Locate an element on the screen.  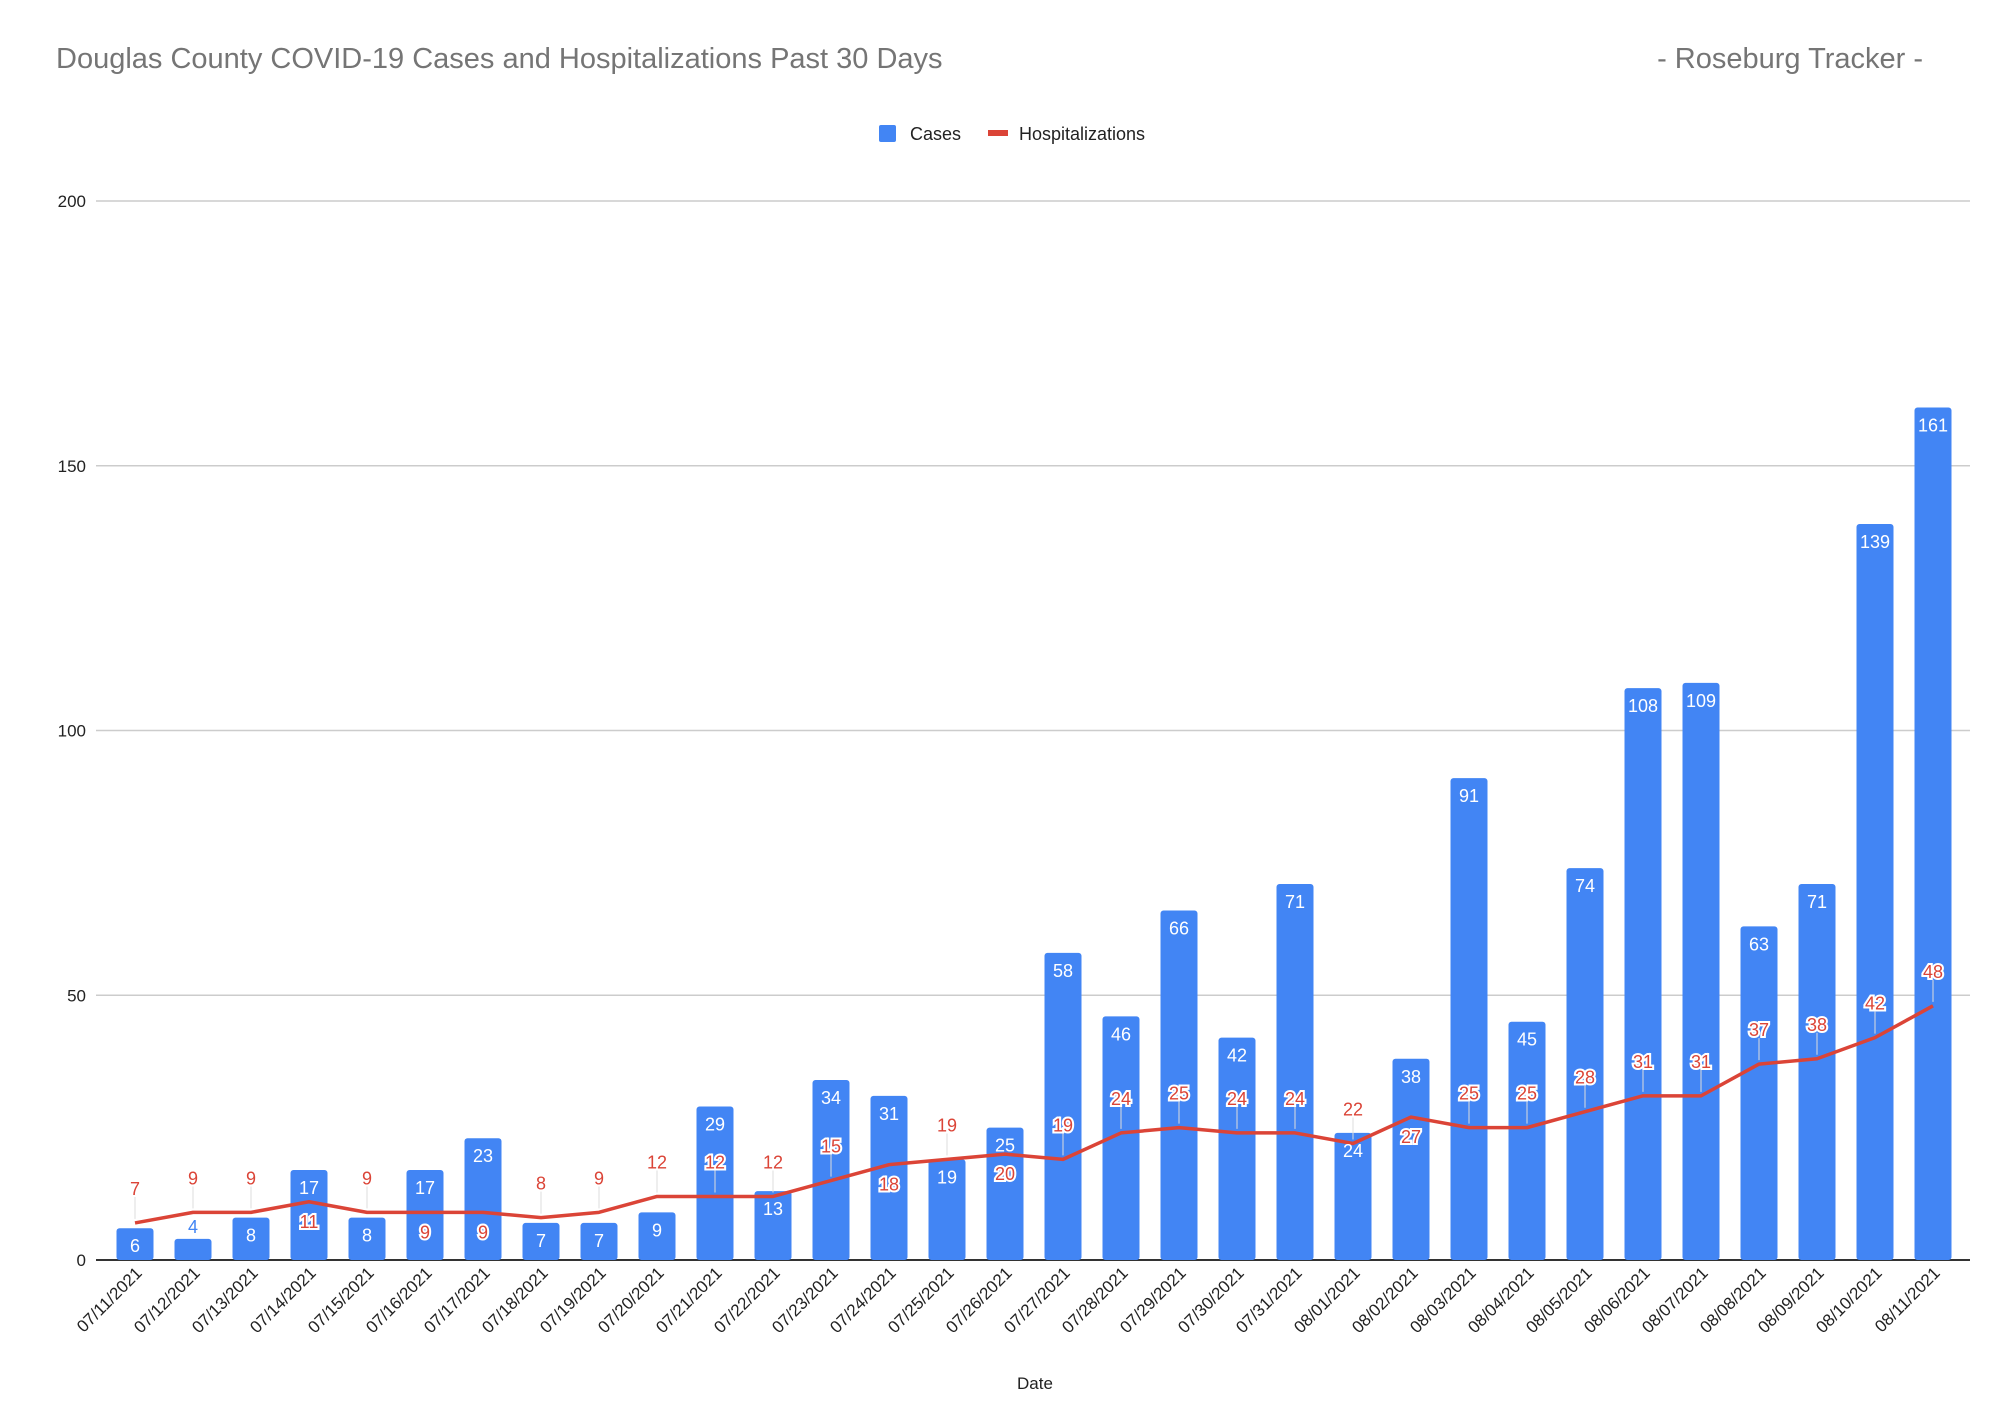
data-label-cases: 23 is located at coordinates (483, 1156).